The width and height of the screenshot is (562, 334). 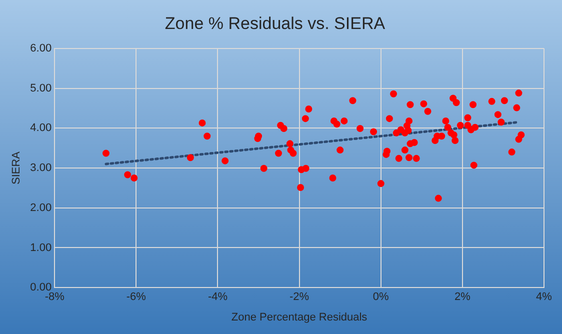 What do you see at coordinates (41, 128) in the screenshot?
I see `y-tick-label: 4.00` at bounding box center [41, 128].